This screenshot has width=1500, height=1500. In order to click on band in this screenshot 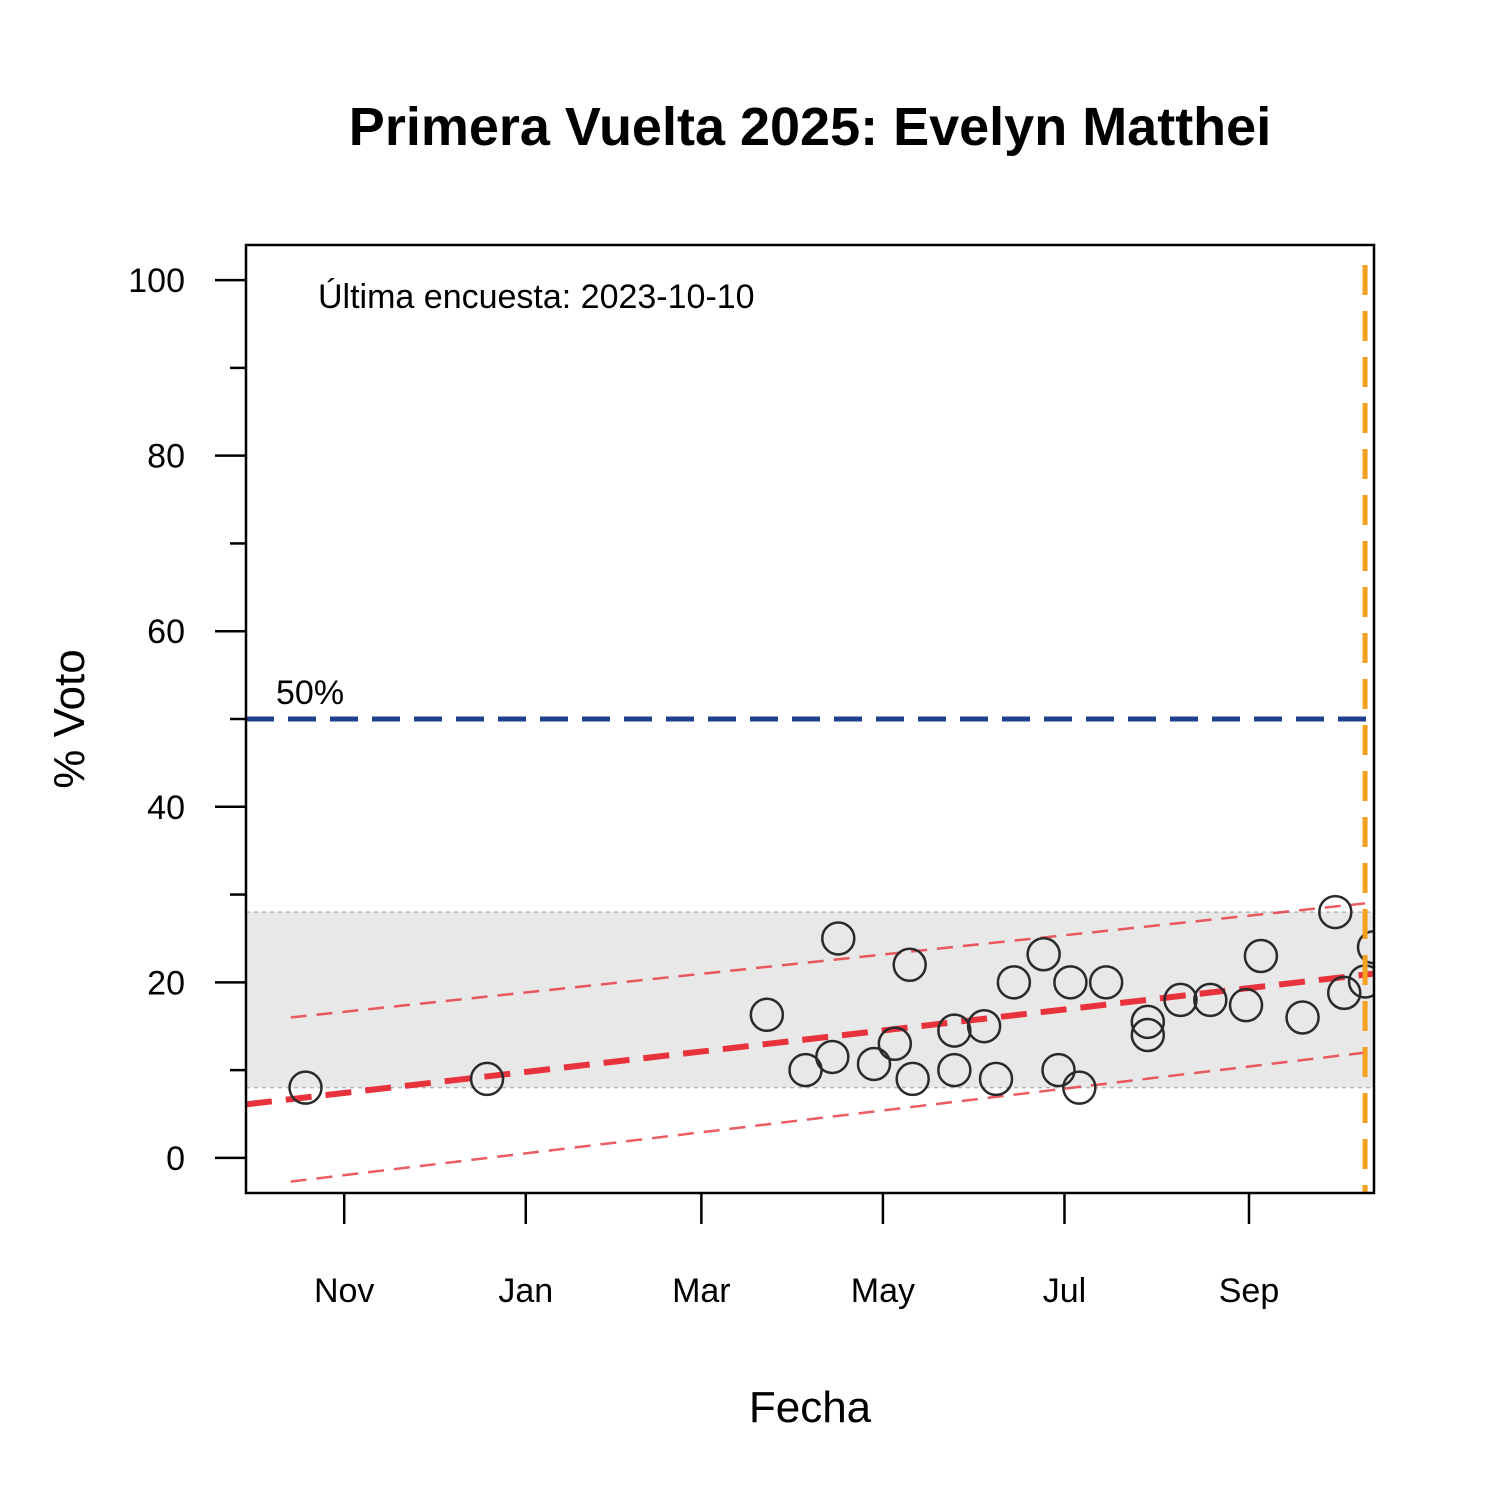, I will do `click(810, 1000)`.